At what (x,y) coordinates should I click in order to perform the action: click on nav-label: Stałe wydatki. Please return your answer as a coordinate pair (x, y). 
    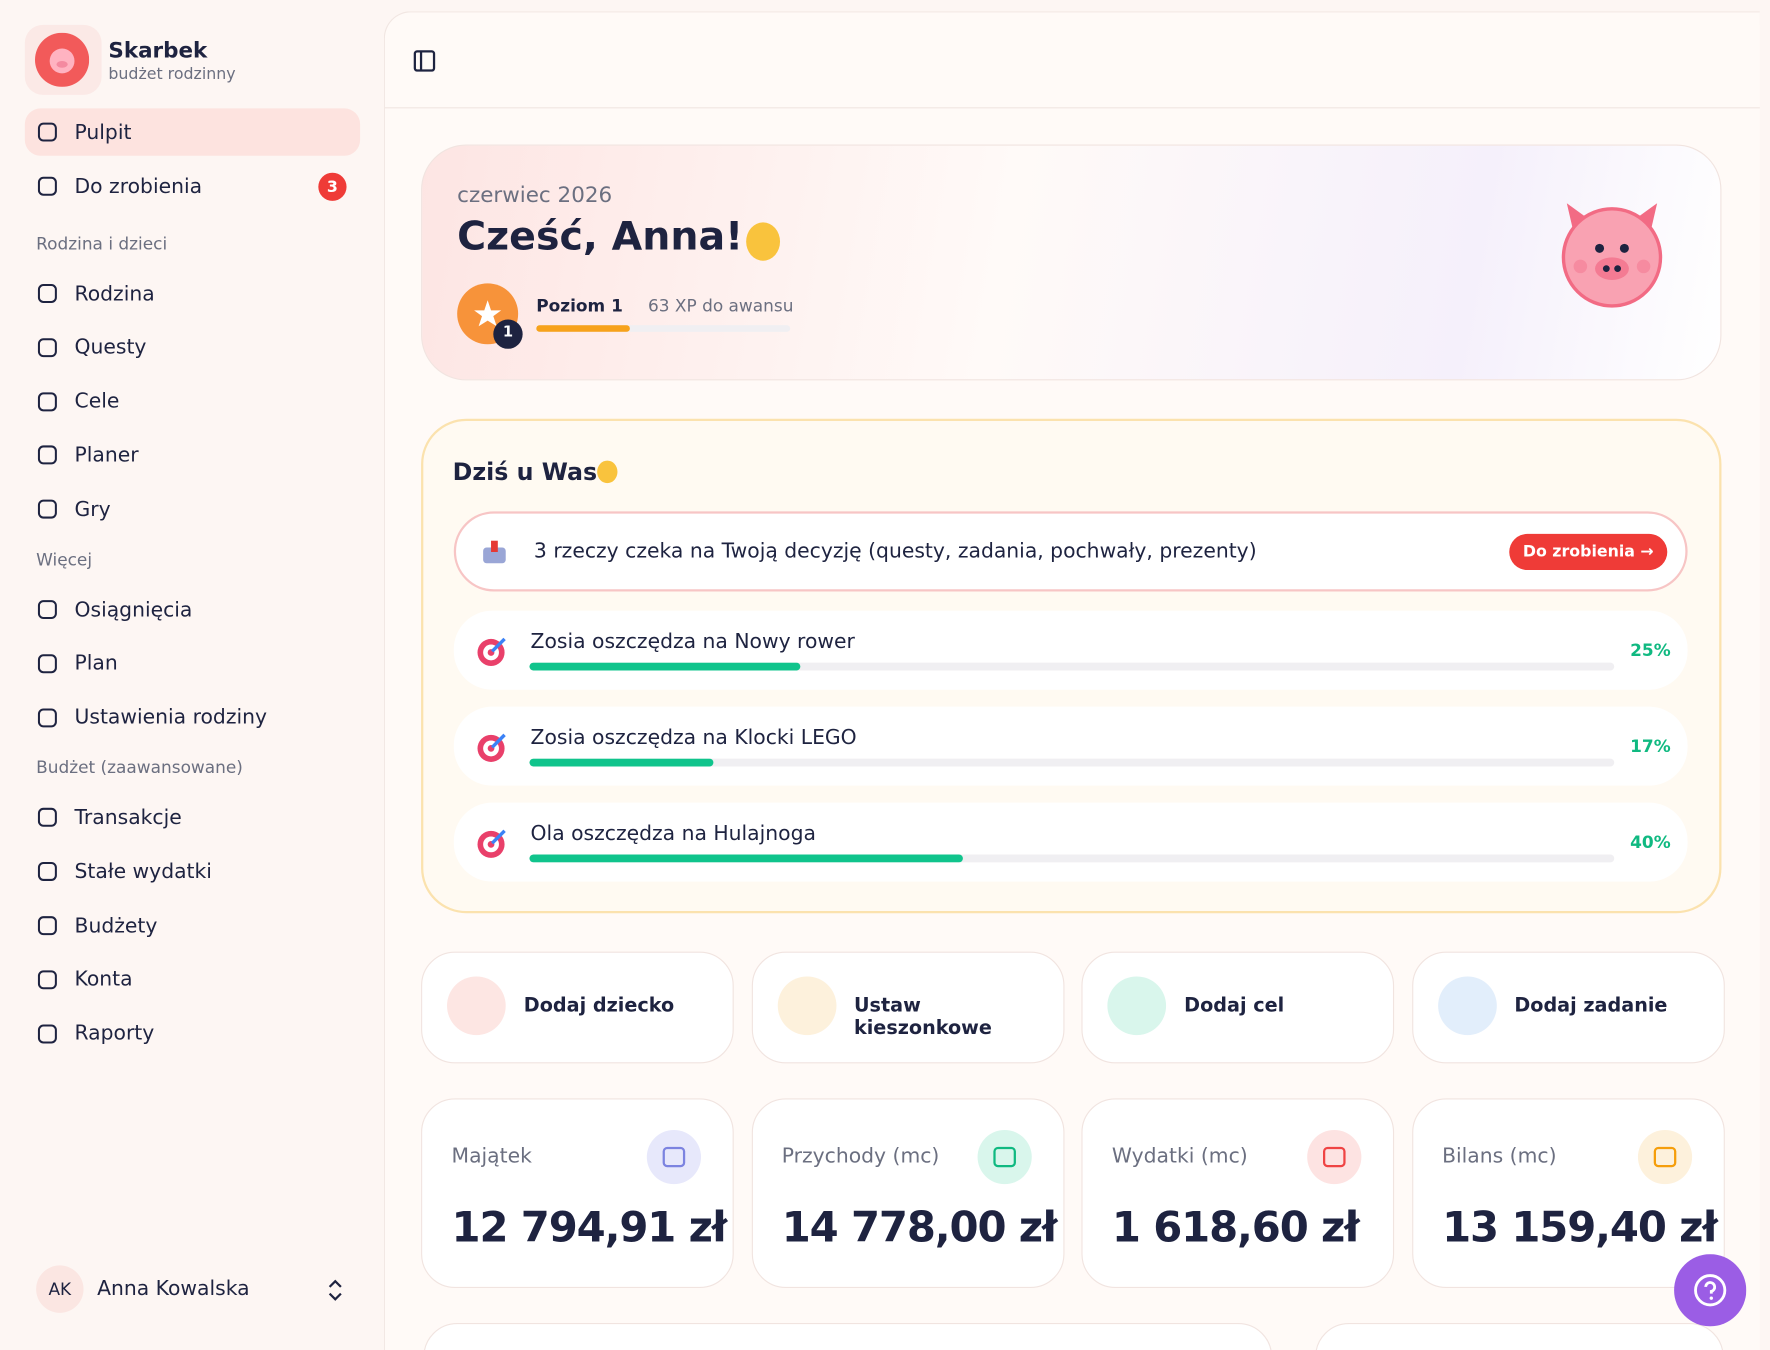
    Looking at the image, I should click on (143, 871).